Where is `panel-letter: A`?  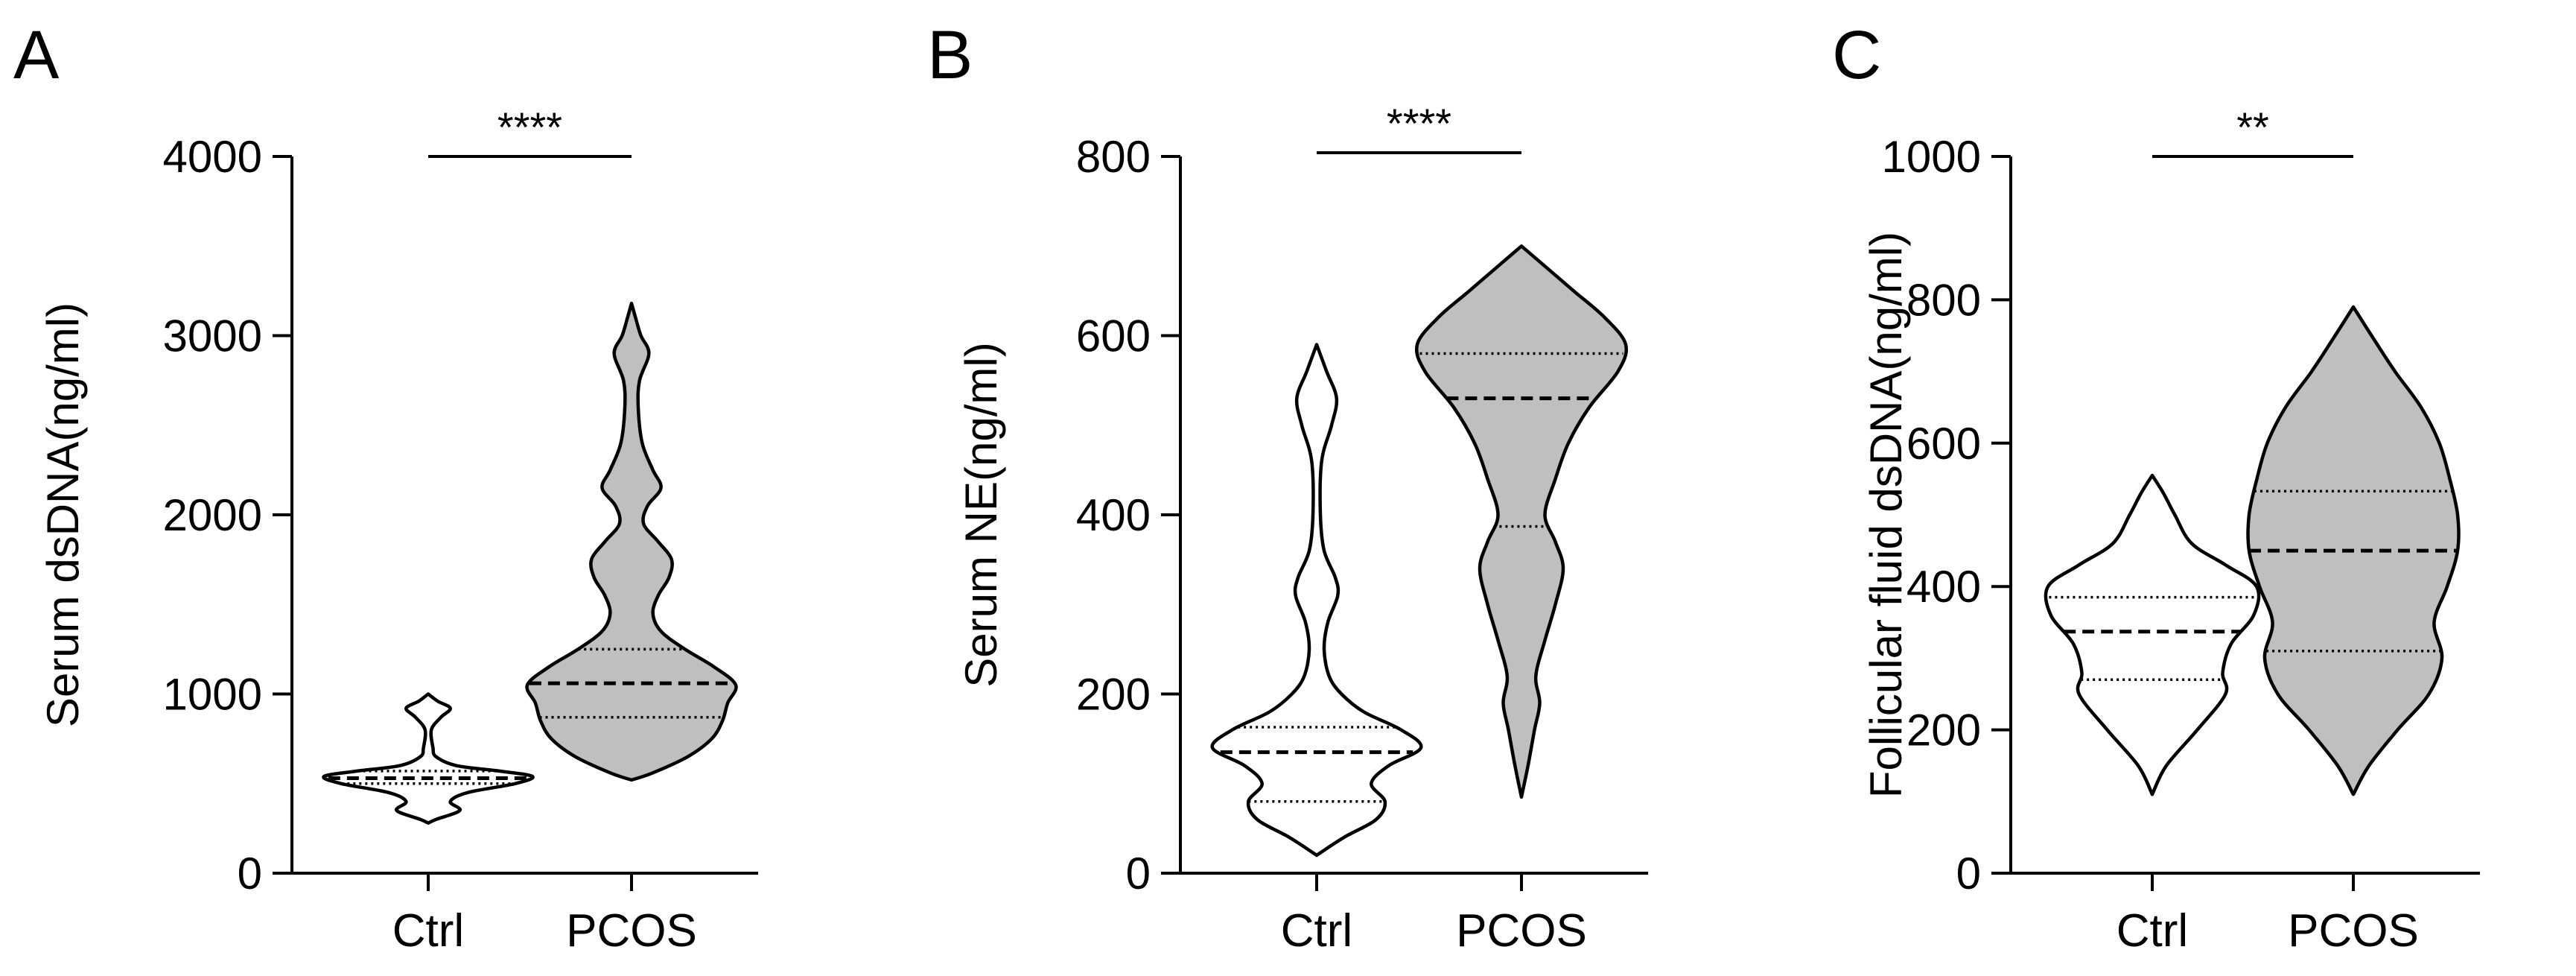
panel-letter: A is located at coordinates (36, 55).